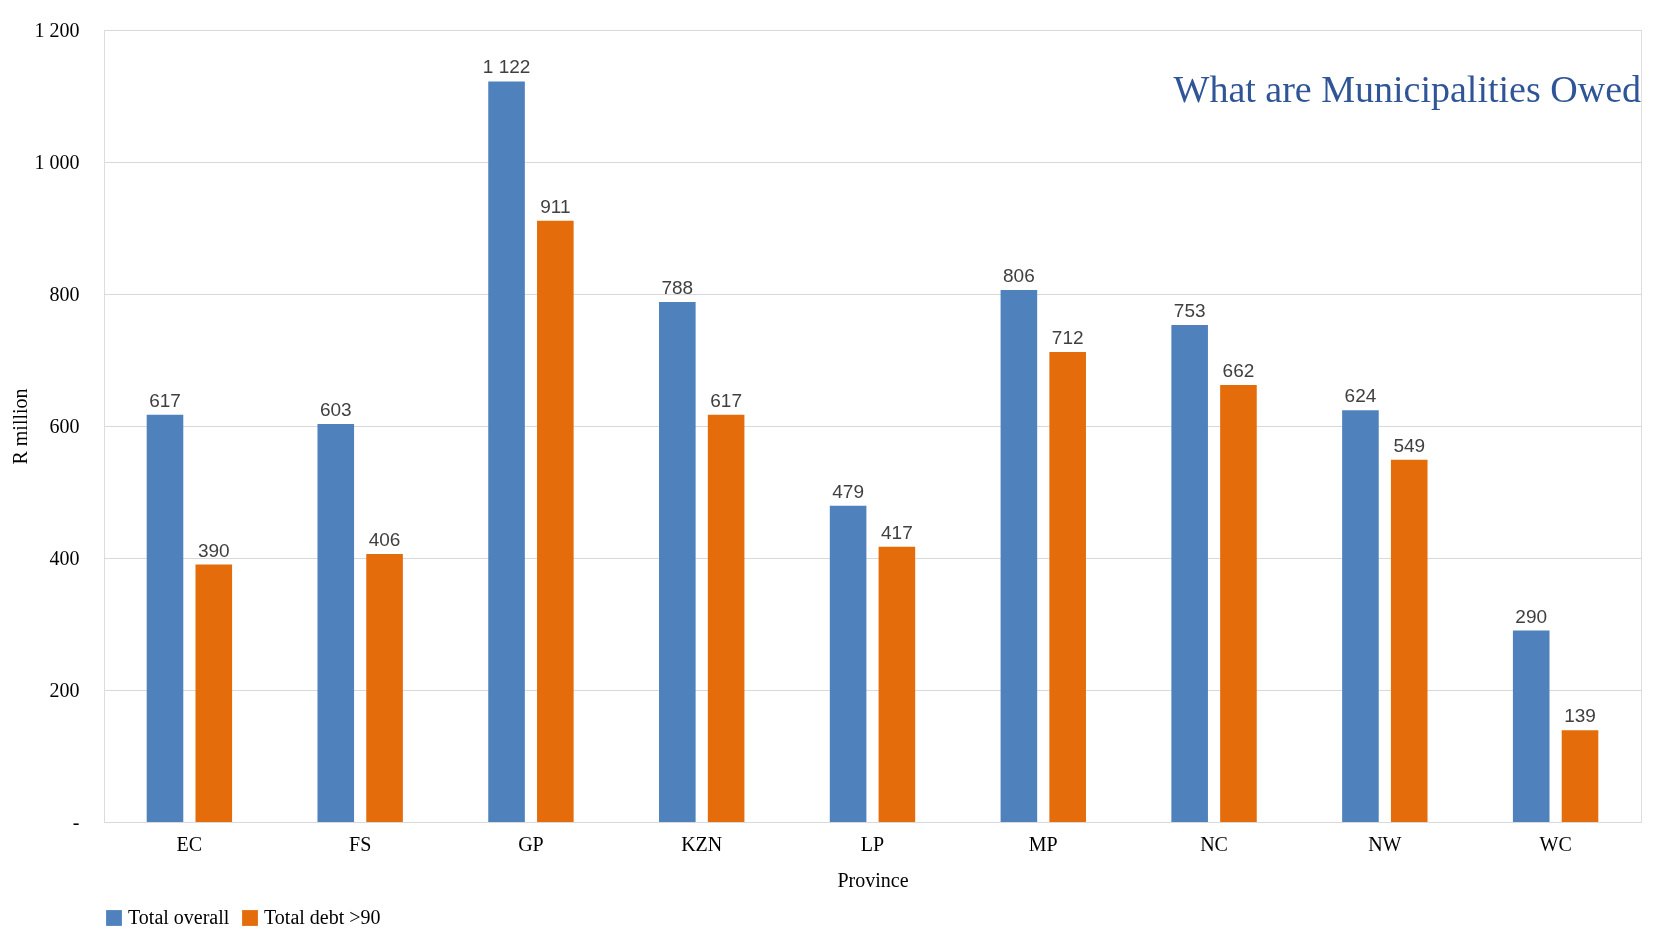 The width and height of the screenshot is (1661, 938). I want to click on legend-label: Total overall, so click(179, 917).